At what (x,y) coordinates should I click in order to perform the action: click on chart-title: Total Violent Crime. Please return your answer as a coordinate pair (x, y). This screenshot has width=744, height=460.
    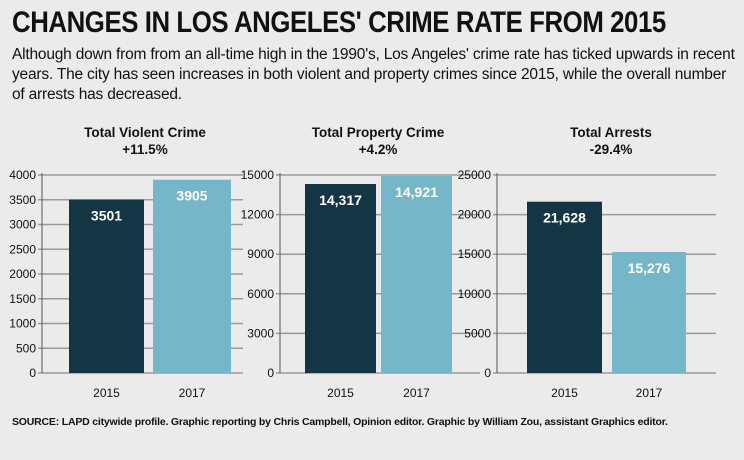
    Looking at the image, I should click on (145, 132).